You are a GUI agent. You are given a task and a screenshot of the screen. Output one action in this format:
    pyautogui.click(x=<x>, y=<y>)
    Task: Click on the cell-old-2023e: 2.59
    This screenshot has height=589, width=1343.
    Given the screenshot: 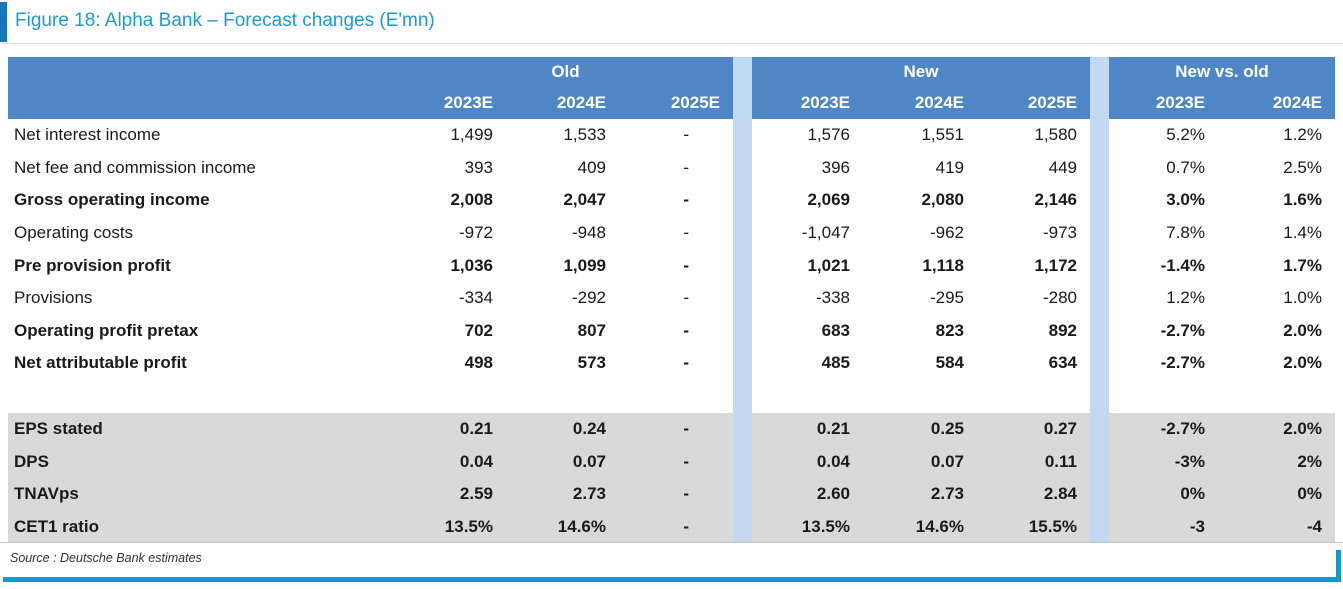 What is the action you would take?
    pyautogui.click(x=452, y=494)
    